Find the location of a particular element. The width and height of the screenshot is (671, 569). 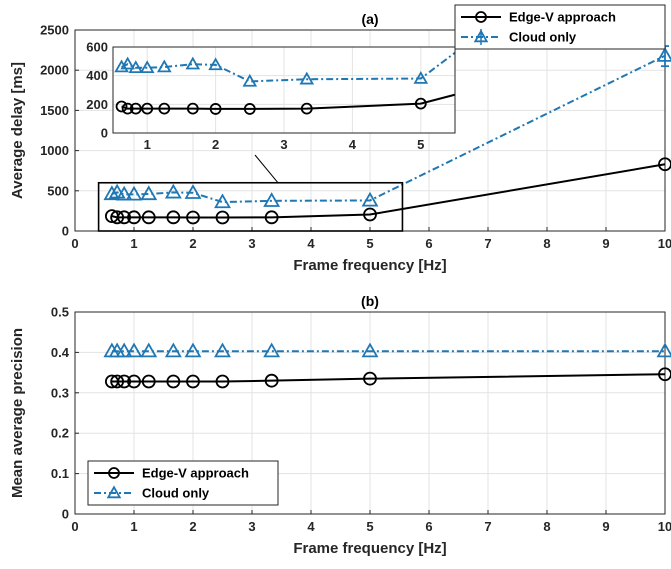

y-axis-label: Mean average precision is located at coordinates (17, 413).